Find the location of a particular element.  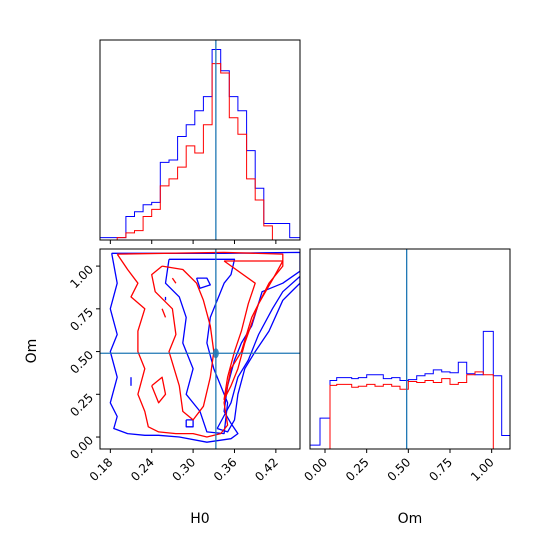

om-histogram-blue-series is located at coordinates (410, 389).